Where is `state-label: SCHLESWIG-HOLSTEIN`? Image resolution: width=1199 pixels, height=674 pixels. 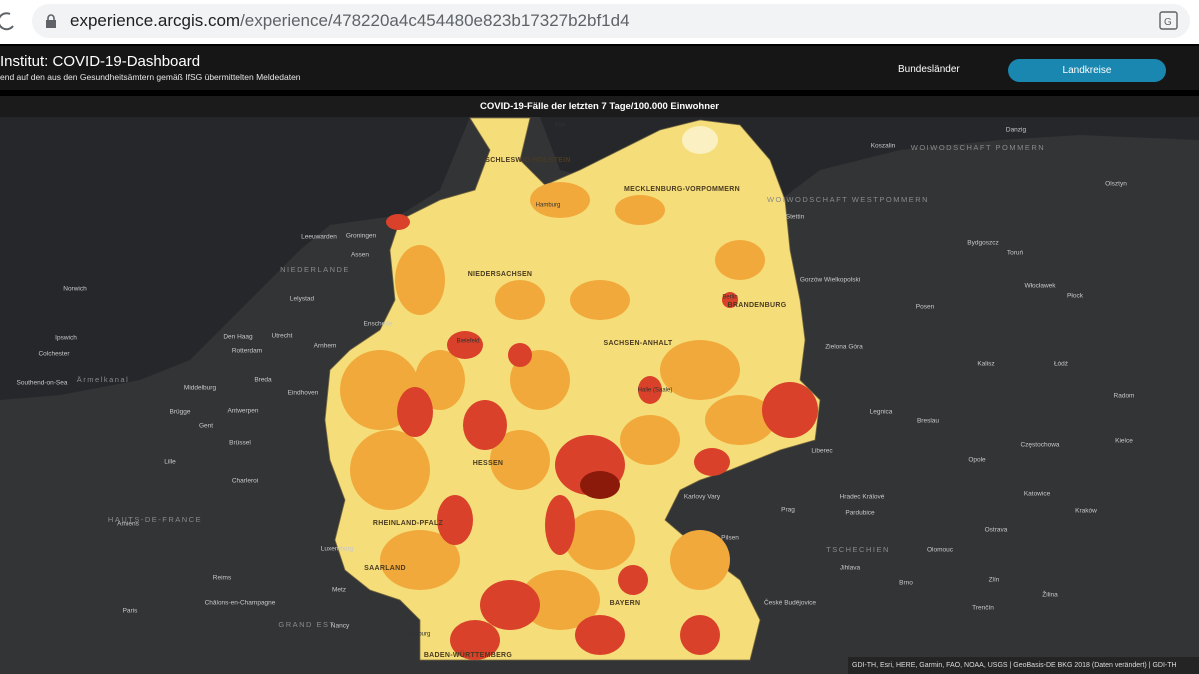
state-label: SCHLESWIG-HOLSTEIN is located at coordinates (528, 160).